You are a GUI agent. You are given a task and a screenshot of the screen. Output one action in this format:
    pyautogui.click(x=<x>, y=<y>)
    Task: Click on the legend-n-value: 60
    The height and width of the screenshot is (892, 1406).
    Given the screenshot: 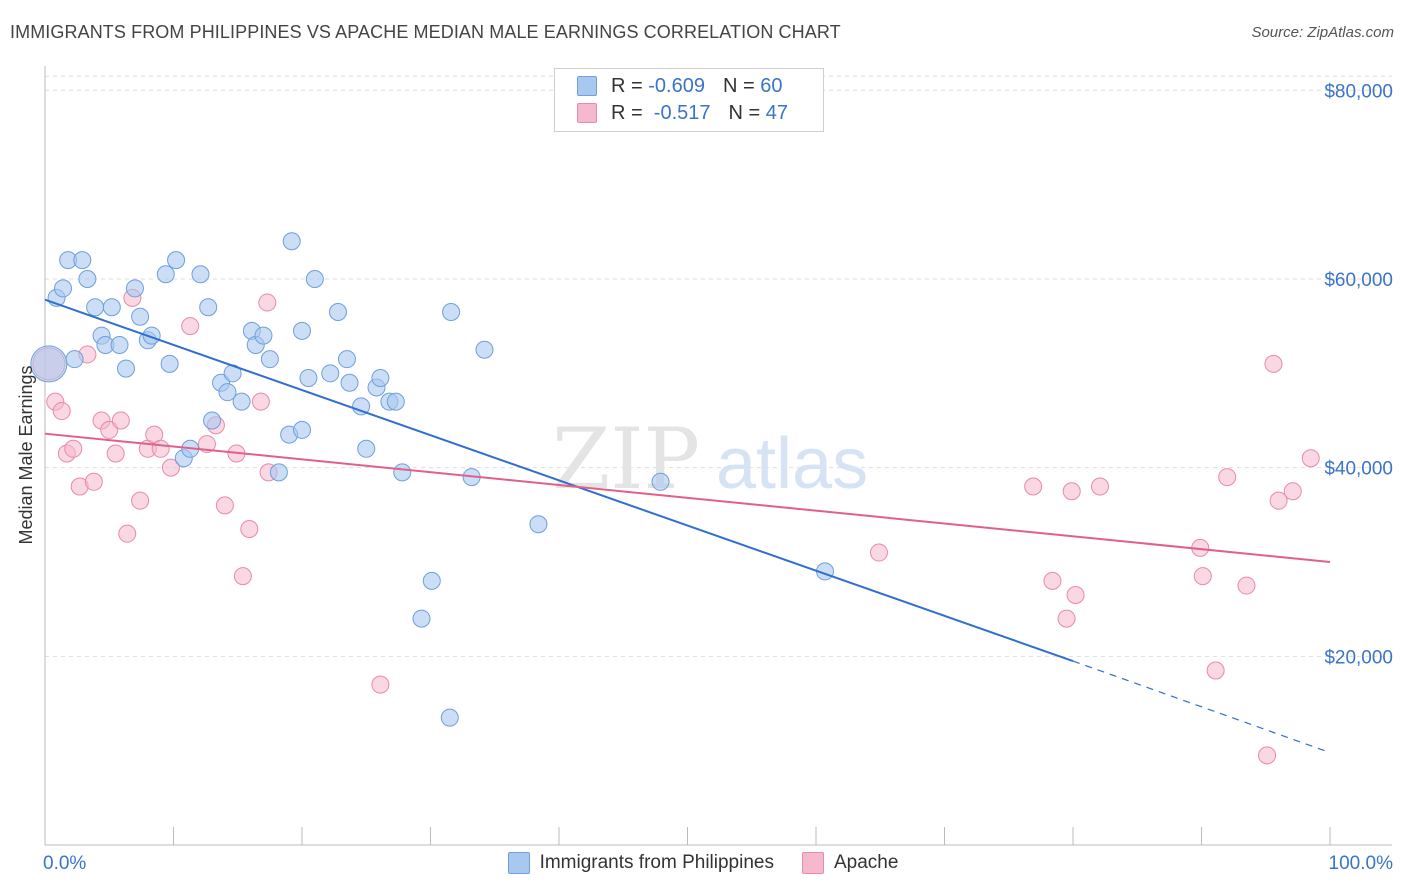 What is the action you would take?
    pyautogui.click(x=771, y=85)
    